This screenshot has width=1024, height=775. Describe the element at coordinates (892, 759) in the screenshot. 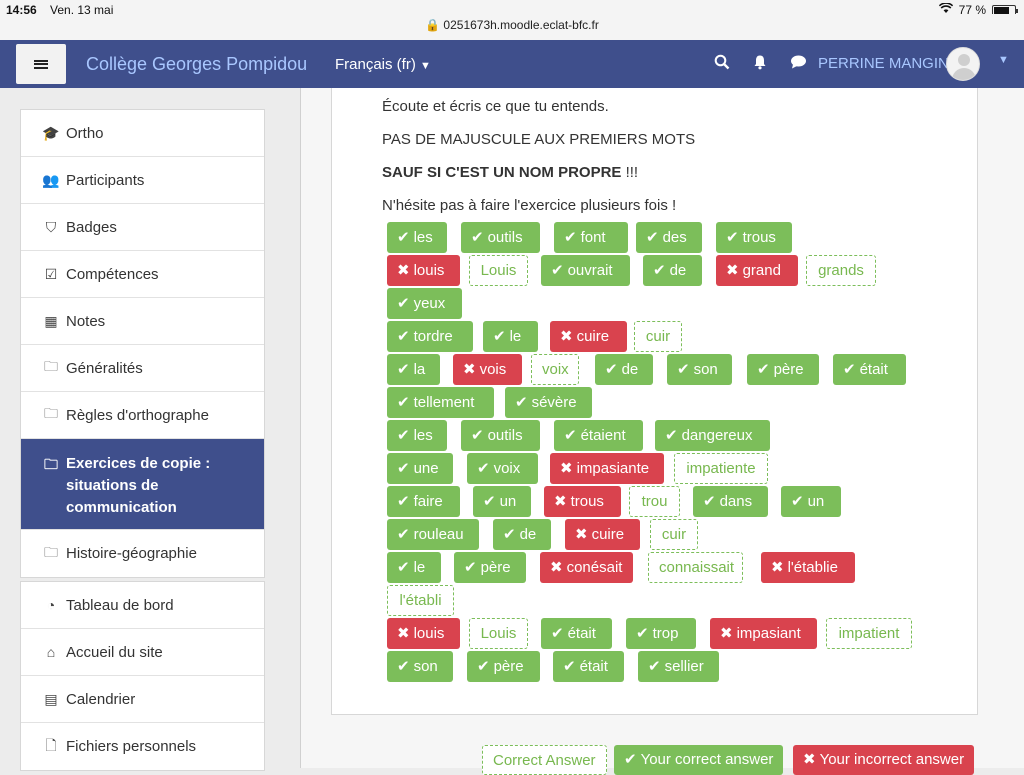

I see `legend-your-incorrect-label: Your incorrect answer` at that location.